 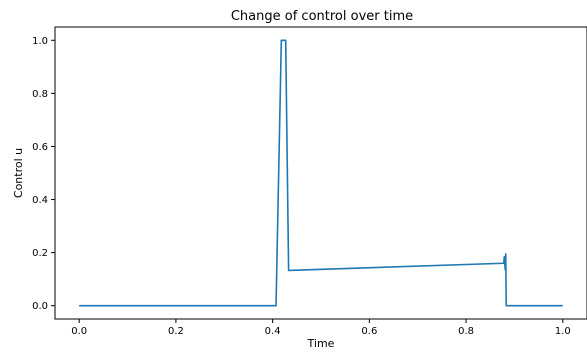 What do you see at coordinates (321, 343) in the screenshot?
I see `x-axis-label: Time` at bounding box center [321, 343].